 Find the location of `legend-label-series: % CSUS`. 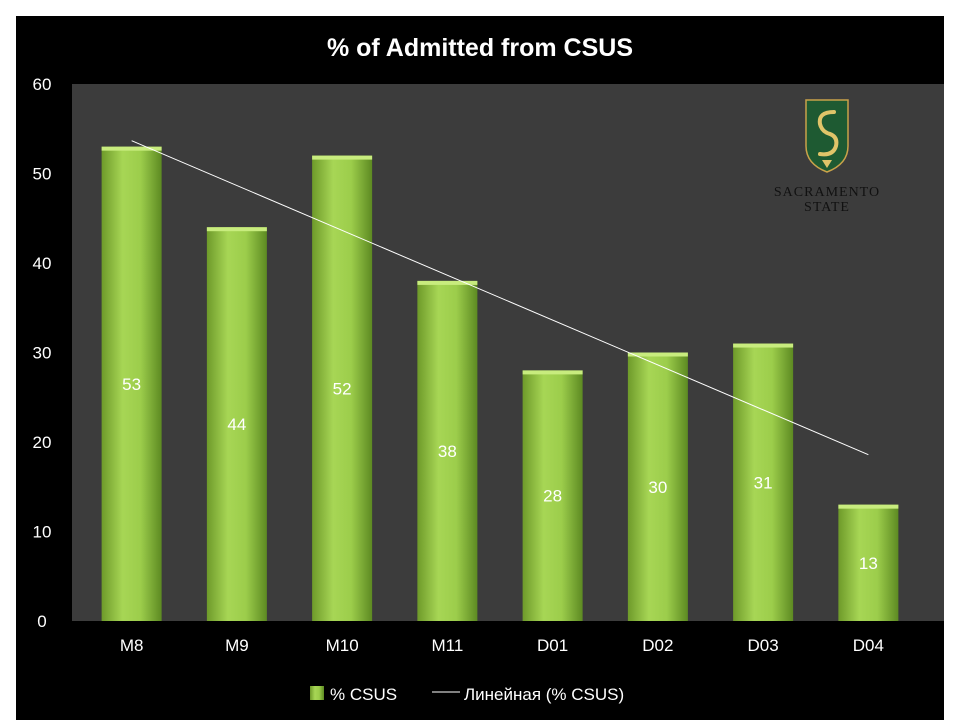

legend-label-series: % CSUS is located at coordinates (363, 694).